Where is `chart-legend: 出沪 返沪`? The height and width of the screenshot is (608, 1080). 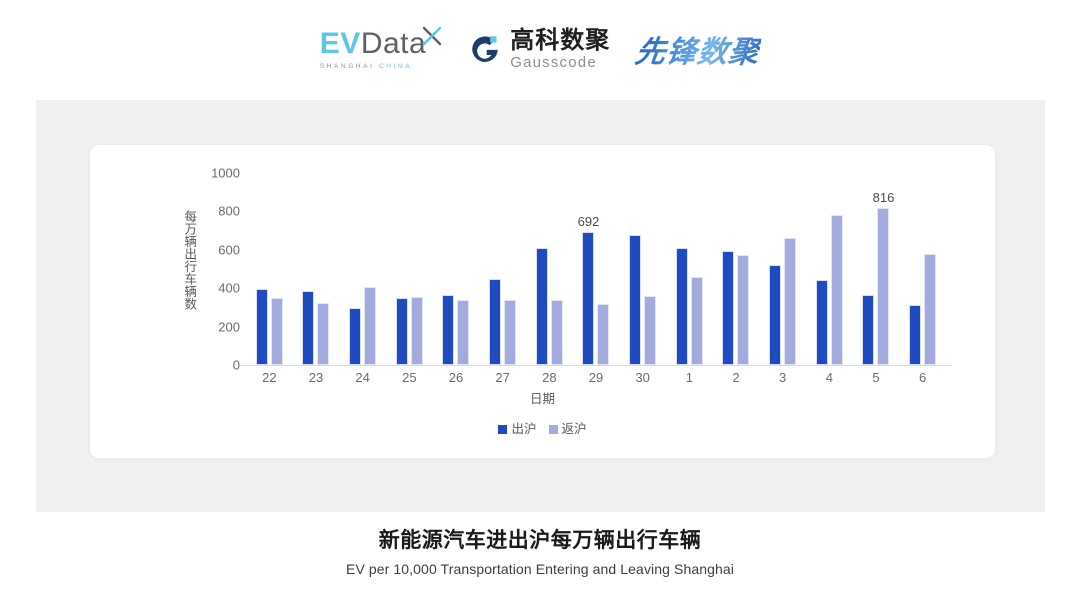
chart-legend: 出沪 返沪 is located at coordinates (542, 429).